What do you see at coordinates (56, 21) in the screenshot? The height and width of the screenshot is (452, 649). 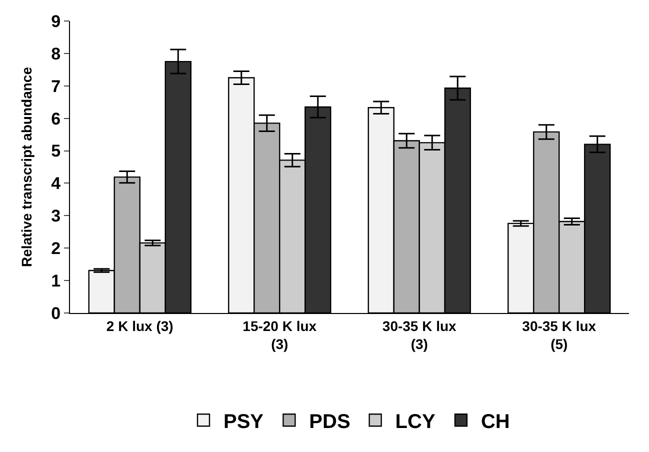 I see `y-tick-label: 9` at bounding box center [56, 21].